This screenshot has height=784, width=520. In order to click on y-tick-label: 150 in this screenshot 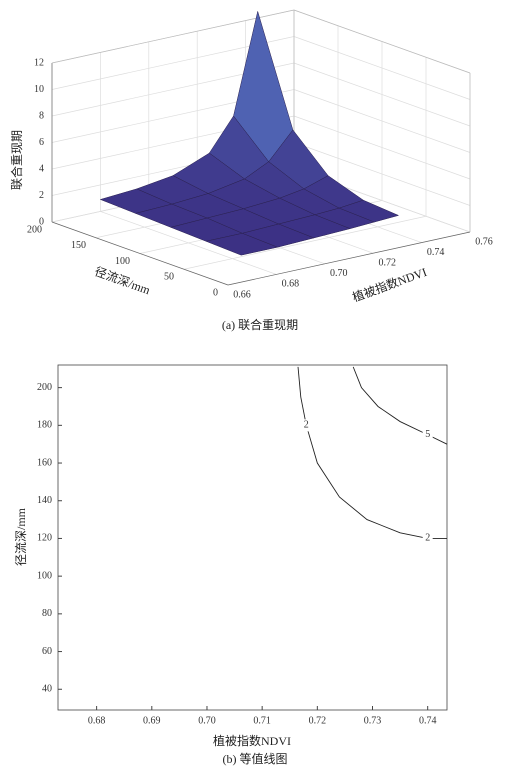, I will do `click(78, 245)`.